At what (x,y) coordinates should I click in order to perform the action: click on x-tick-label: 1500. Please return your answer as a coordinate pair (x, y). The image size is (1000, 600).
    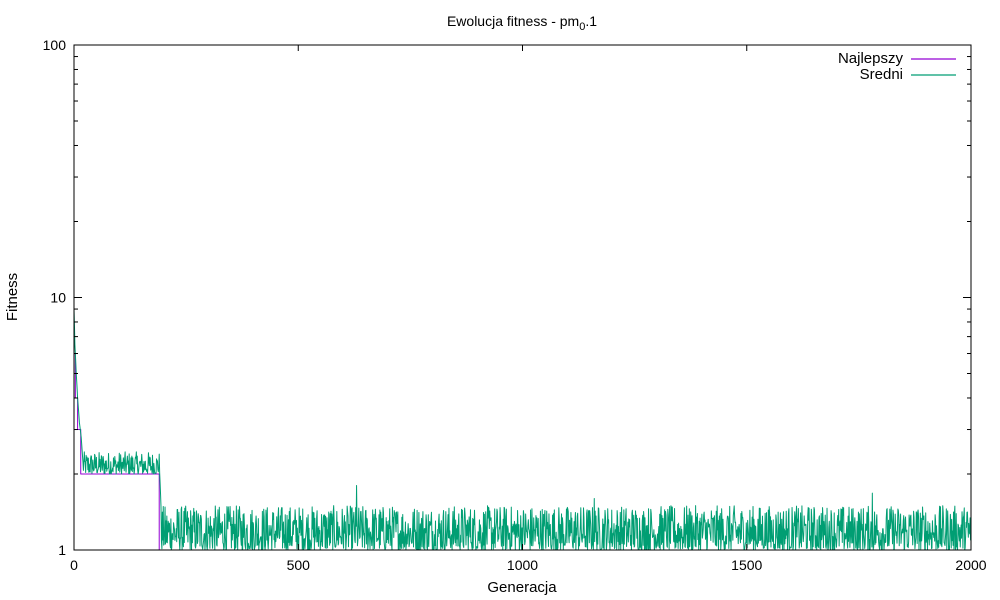
    Looking at the image, I should click on (746, 565).